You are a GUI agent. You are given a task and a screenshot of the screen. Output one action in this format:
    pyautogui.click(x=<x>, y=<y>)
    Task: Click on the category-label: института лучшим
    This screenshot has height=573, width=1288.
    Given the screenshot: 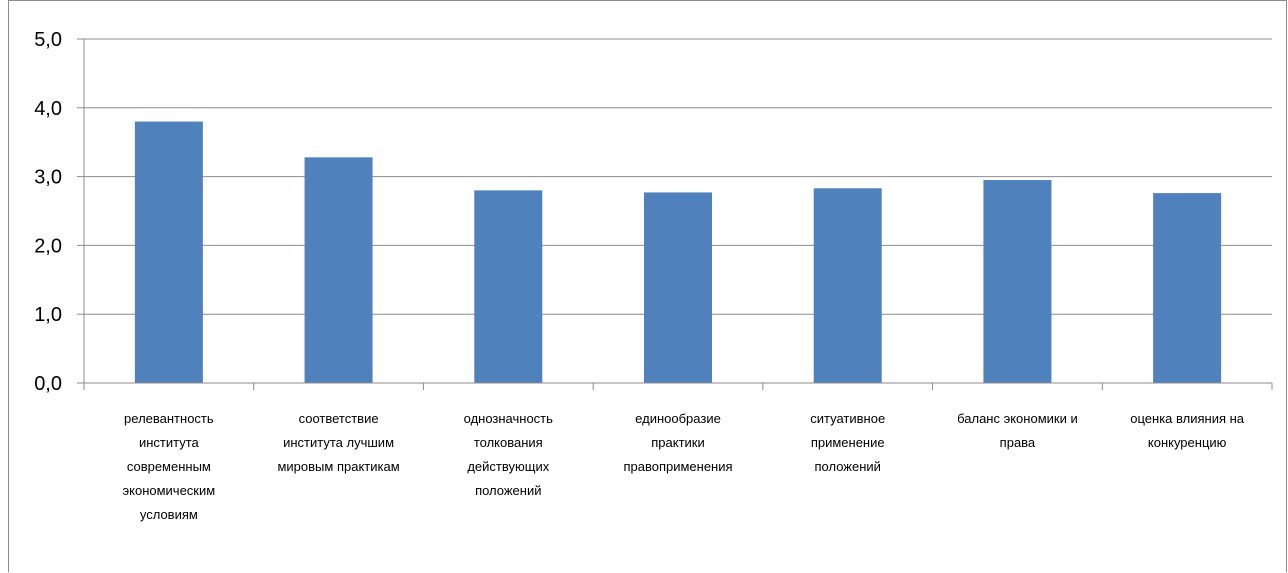 What is the action you would take?
    pyautogui.click(x=338, y=442)
    